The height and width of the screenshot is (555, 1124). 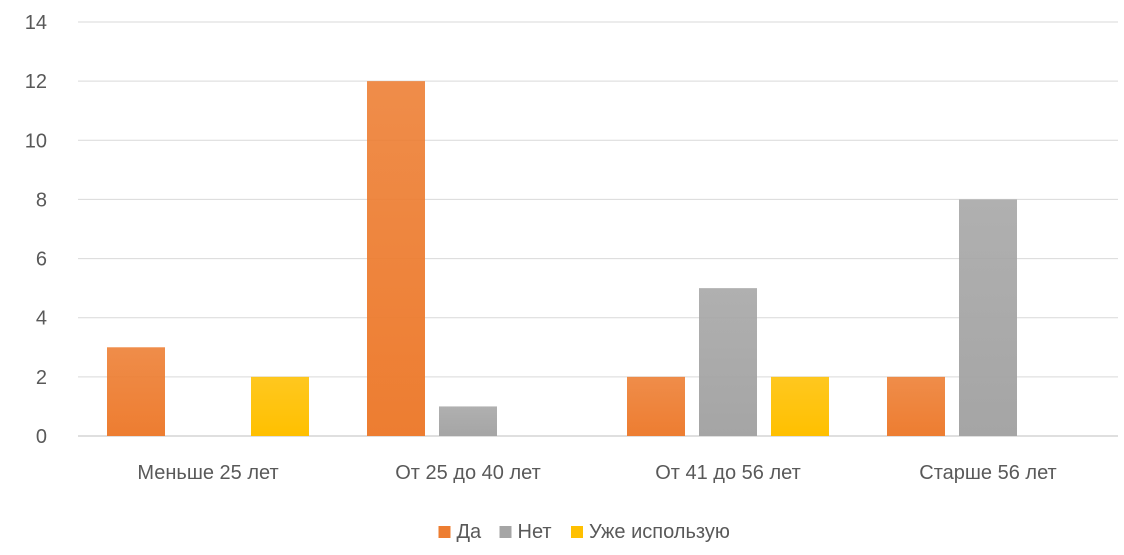 What do you see at coordinates (280, 406) in the screenshot?
I see `bar-уже-использую-1` at bounding box center [280, 406].